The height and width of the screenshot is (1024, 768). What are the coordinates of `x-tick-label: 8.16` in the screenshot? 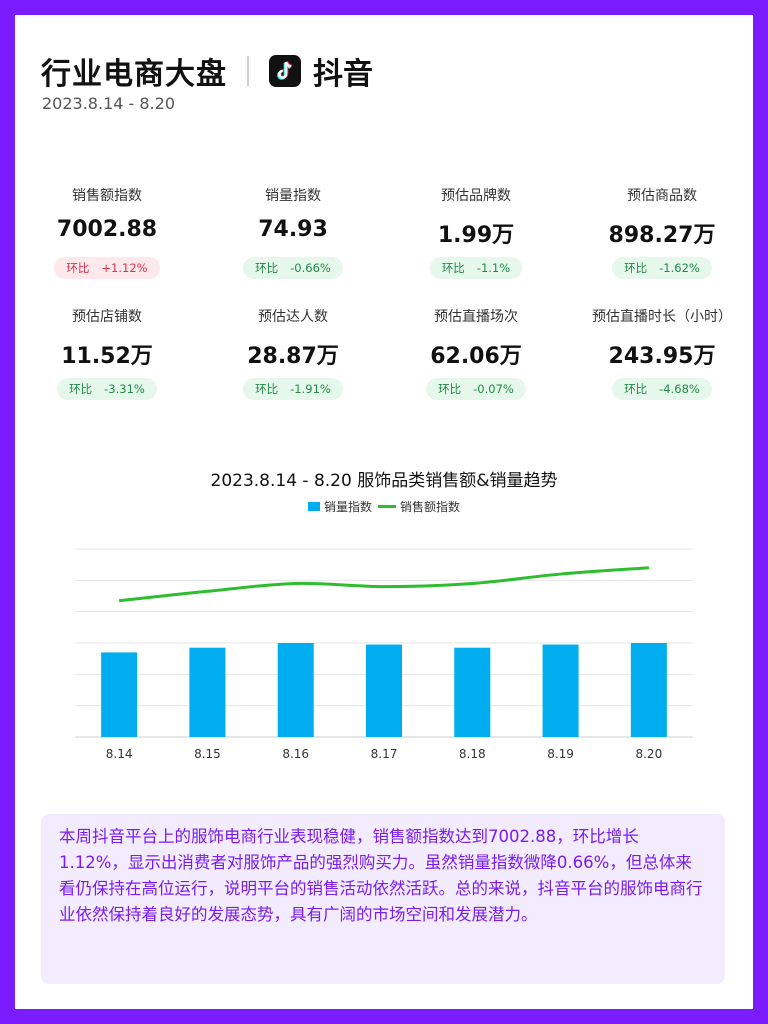 It's located at (295, 754).